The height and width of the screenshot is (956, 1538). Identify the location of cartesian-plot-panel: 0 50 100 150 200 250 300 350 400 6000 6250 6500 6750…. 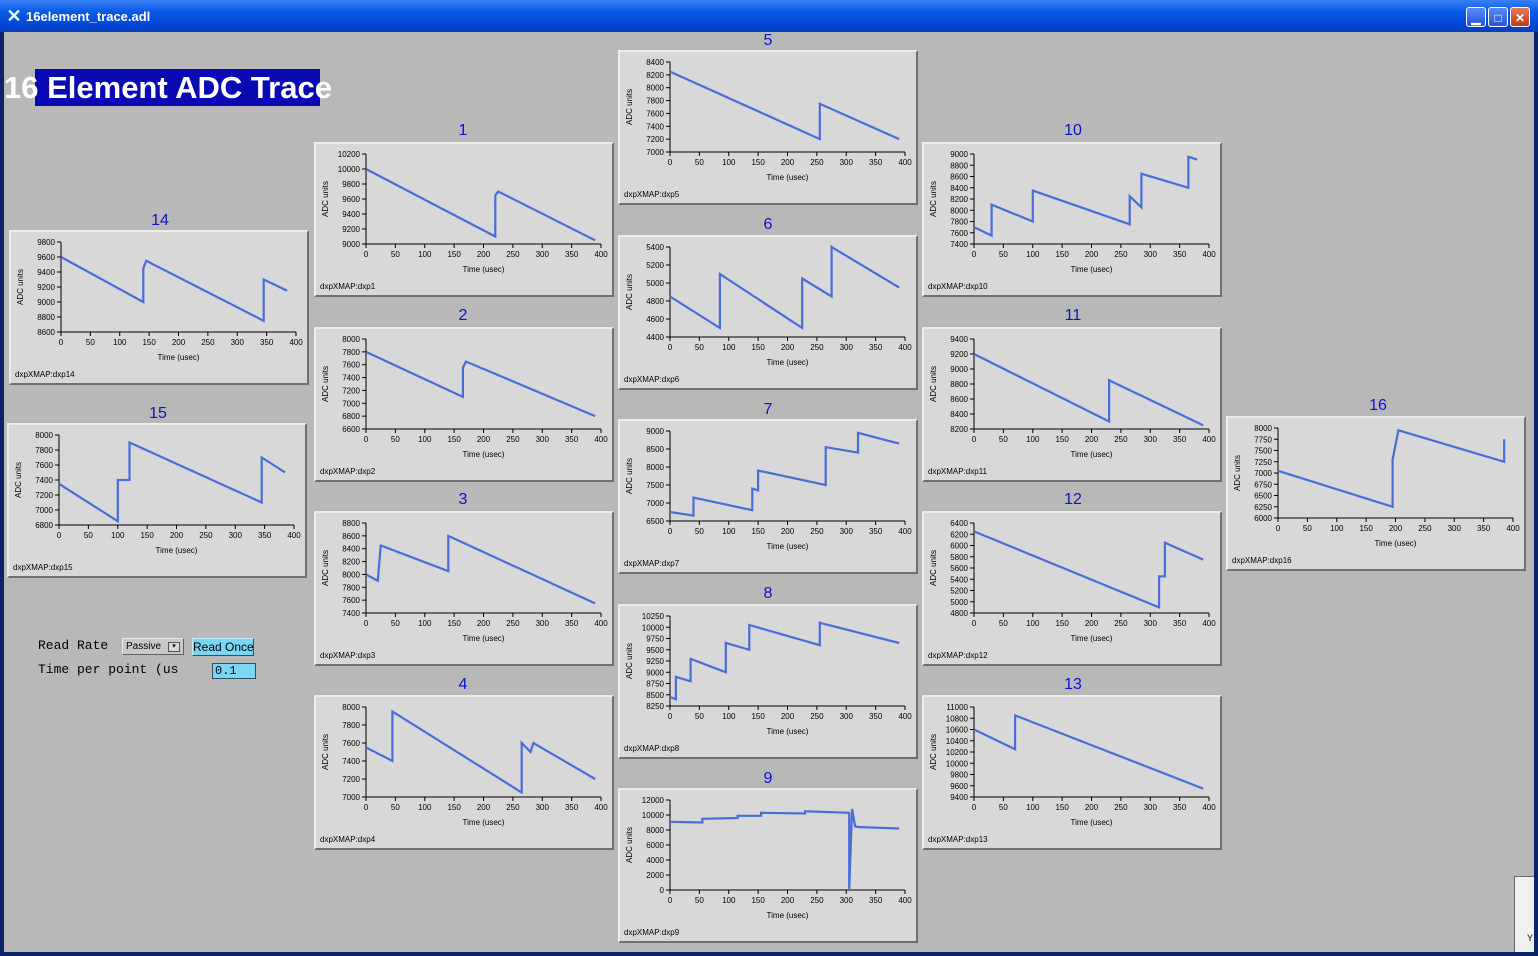
(1376, 493).